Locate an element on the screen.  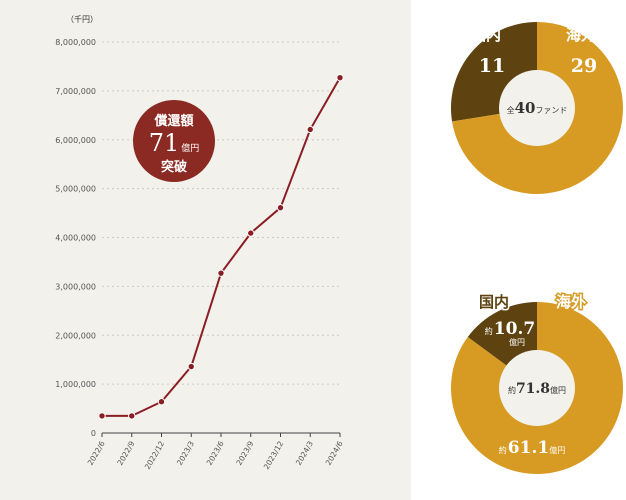
badge-title: 償還額 is located at coordinates (173, 121).